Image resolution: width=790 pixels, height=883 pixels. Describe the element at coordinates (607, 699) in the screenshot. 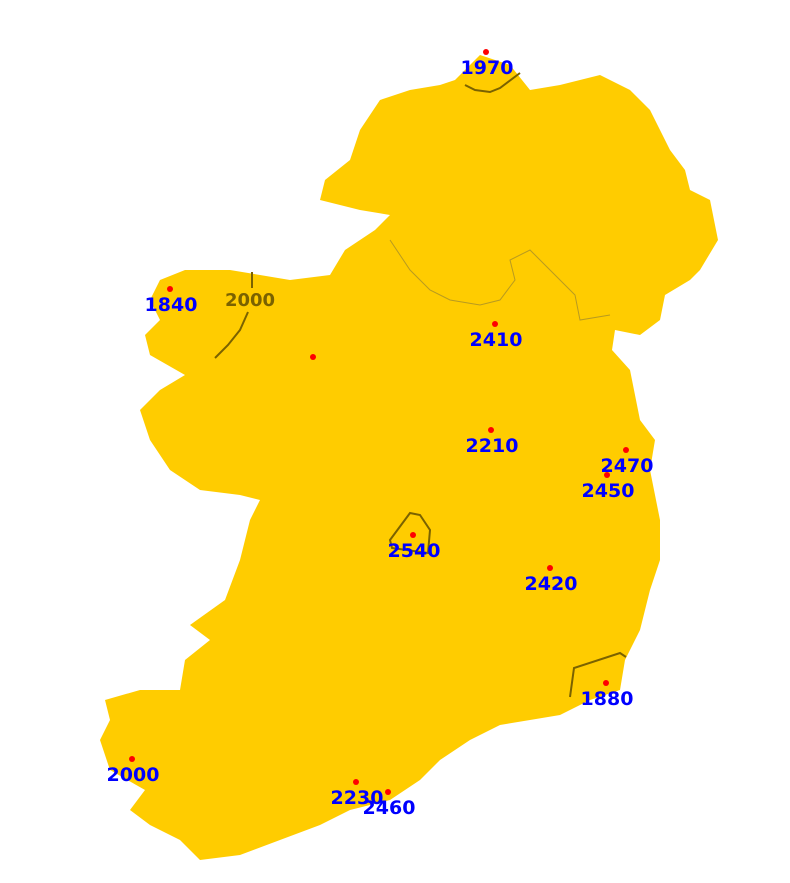

I see `station-label: 1880` at that location.